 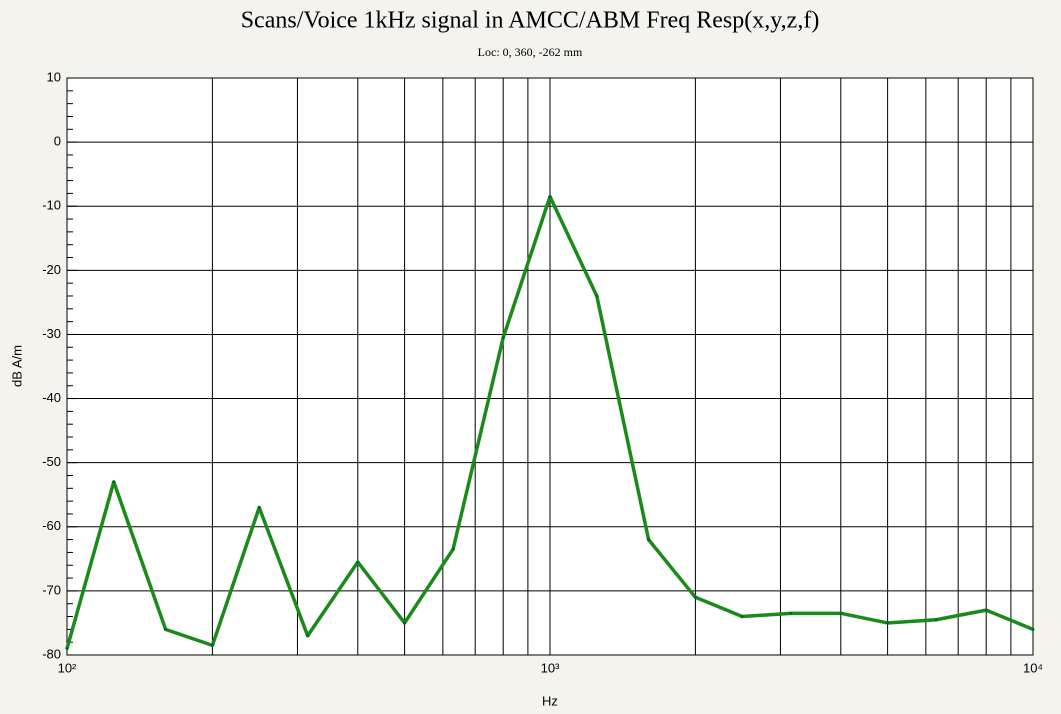 I want to click on x-tick-label: 10³, so click(x=550, y=667).